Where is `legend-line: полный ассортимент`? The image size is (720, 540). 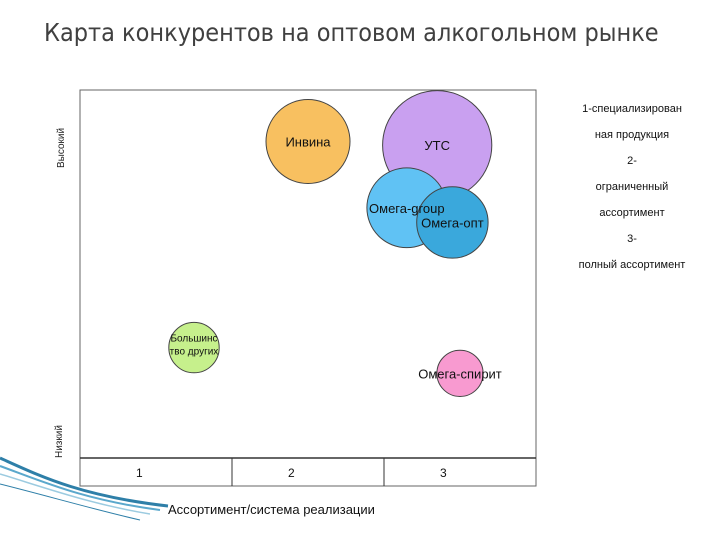
legend-line: полный ассортимент is located at coordinates (632, 265).